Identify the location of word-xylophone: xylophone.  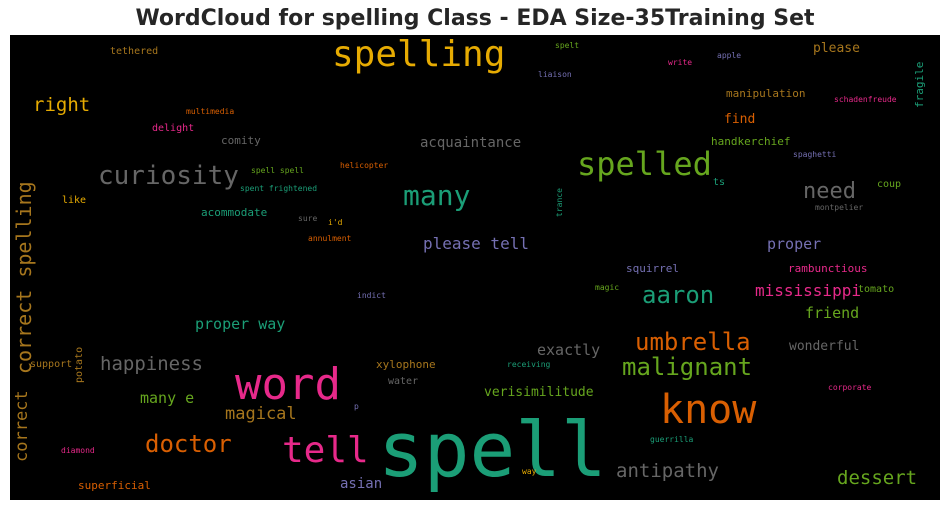
(406, 364).